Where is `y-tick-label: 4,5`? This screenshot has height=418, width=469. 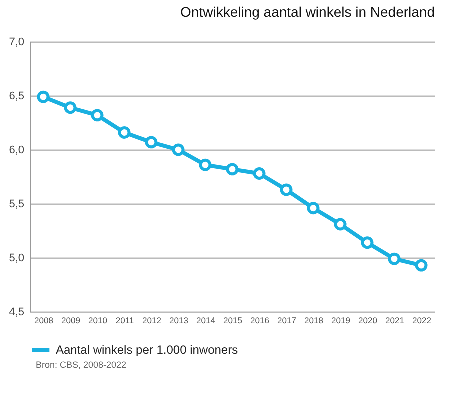
y-tick-label: 4,5 is located at coordinates (16, 312).